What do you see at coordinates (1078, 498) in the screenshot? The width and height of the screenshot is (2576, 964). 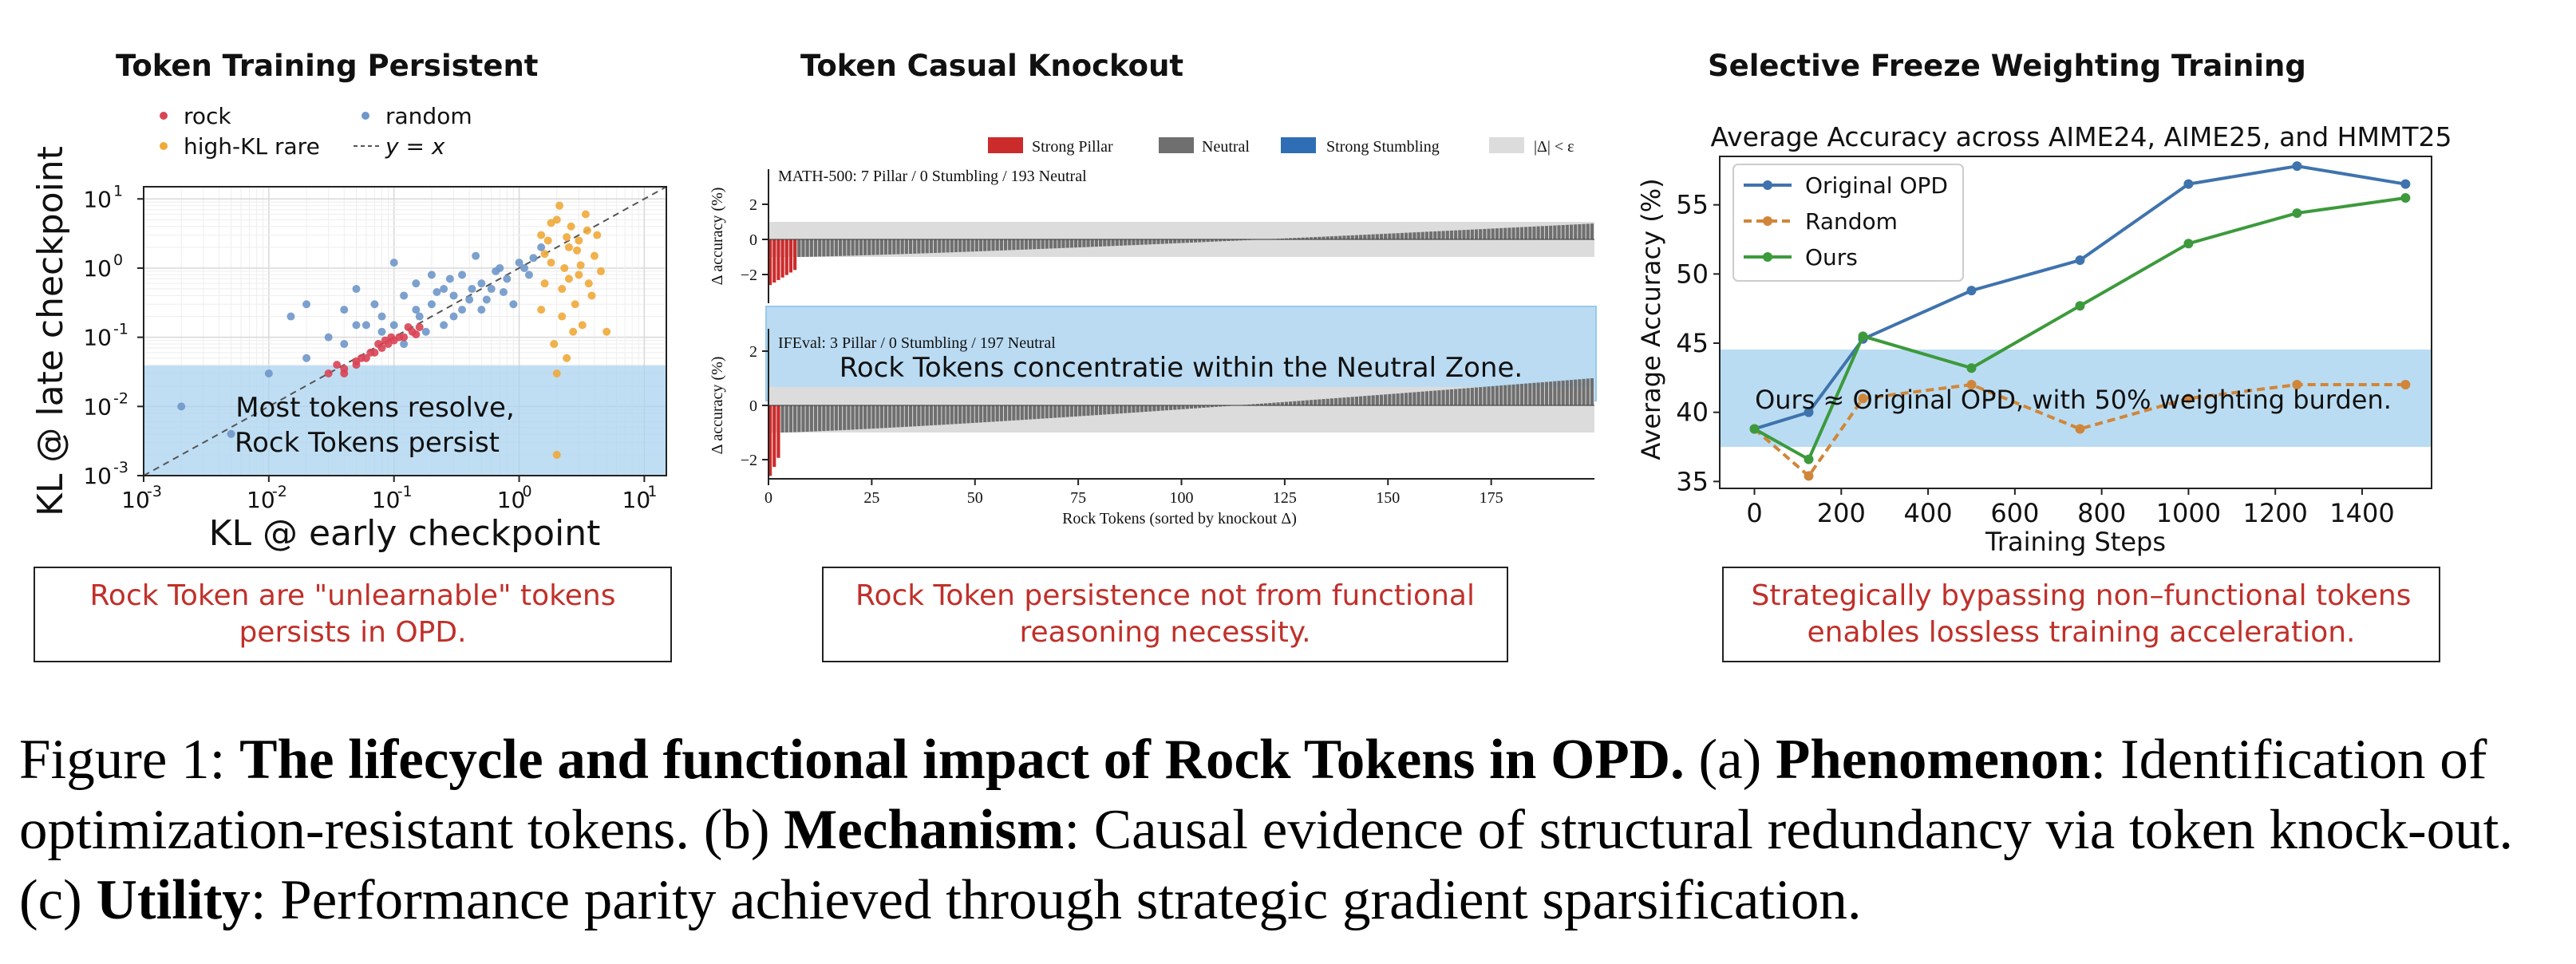 I see `x-tick-label: 75` at bounding box center [1078, 498].